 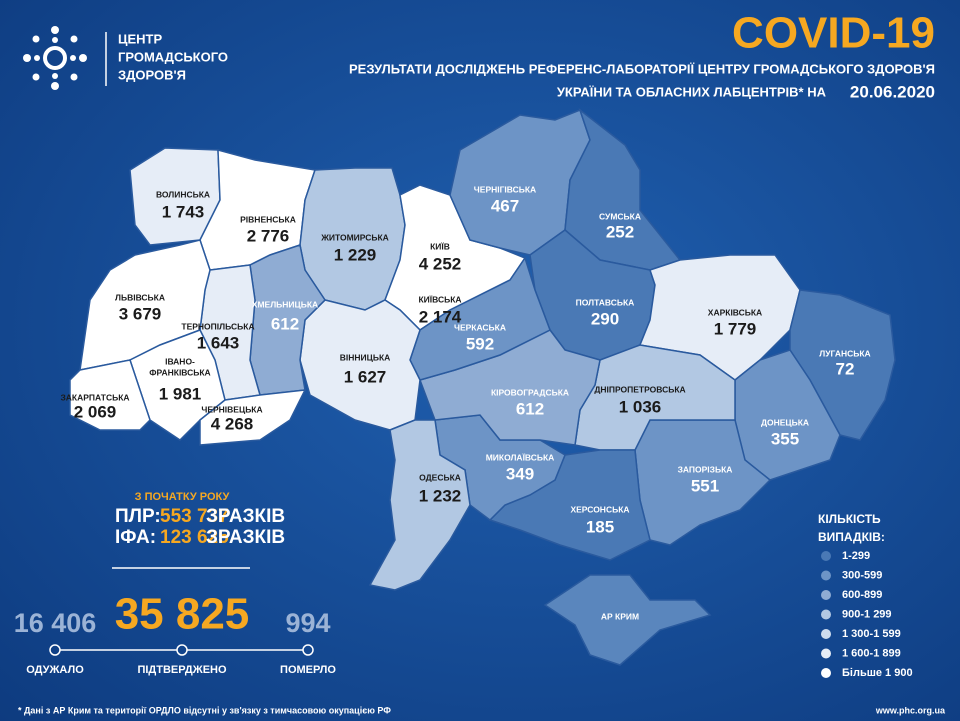 What do you see at coordinates (140, 313) in the screenshot?
I see `region-cases: 3 679` at bounding box center [140, 313].